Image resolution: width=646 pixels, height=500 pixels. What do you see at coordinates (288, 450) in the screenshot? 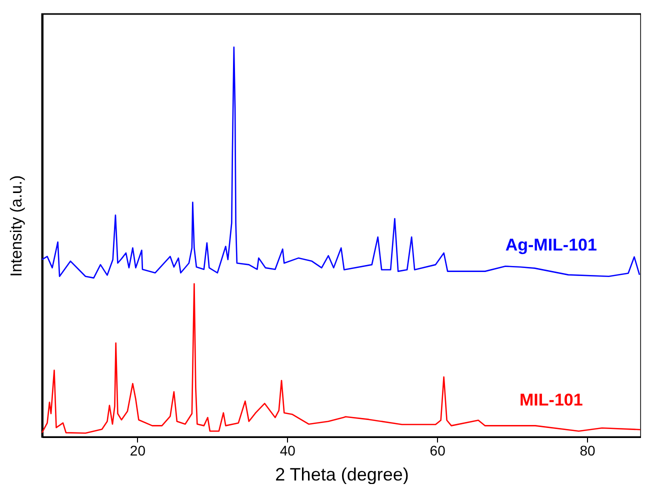
I see `x-tick-label: 40` at bounding box center [288, 450].